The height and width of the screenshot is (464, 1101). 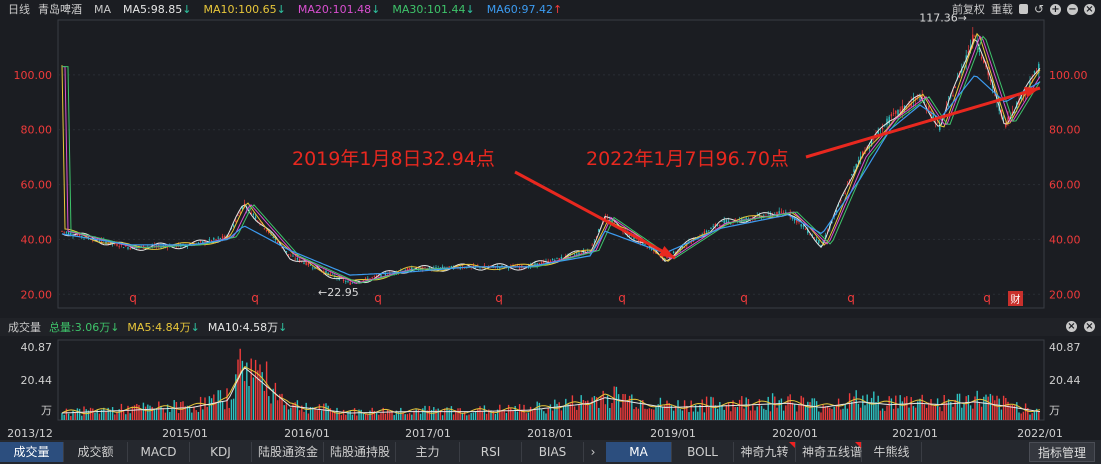 What do you see at coordinates (553, 452) in the screenshot?
I see `tab-bias: BIAS` at bounding box center [553, 452].